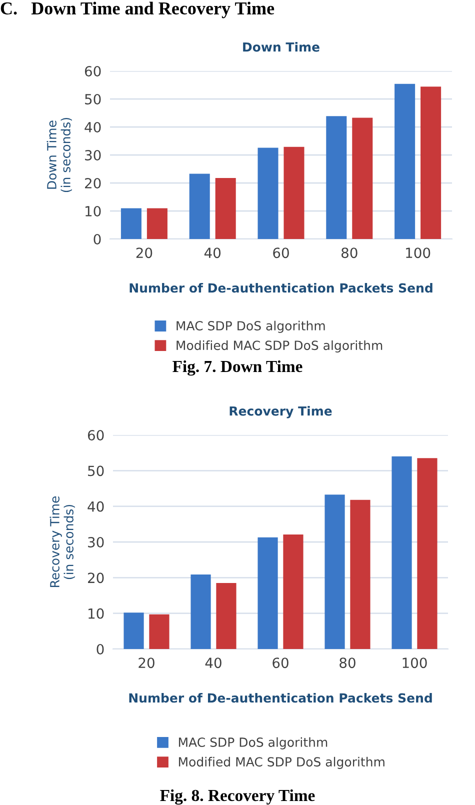 The image size is (475, 805). Describe the element at coordinates (281, 47) in the screenshot. I see `chart-title: Down Time` at that location.